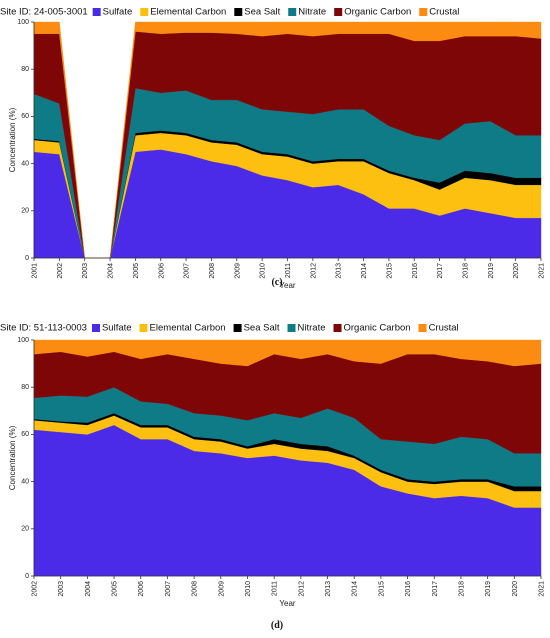 The image size is (550, 638). What do you see at coordinates (276, 282) in the screenshot?
I see `figure-caption: (c)` at bounding box center [276, 282].